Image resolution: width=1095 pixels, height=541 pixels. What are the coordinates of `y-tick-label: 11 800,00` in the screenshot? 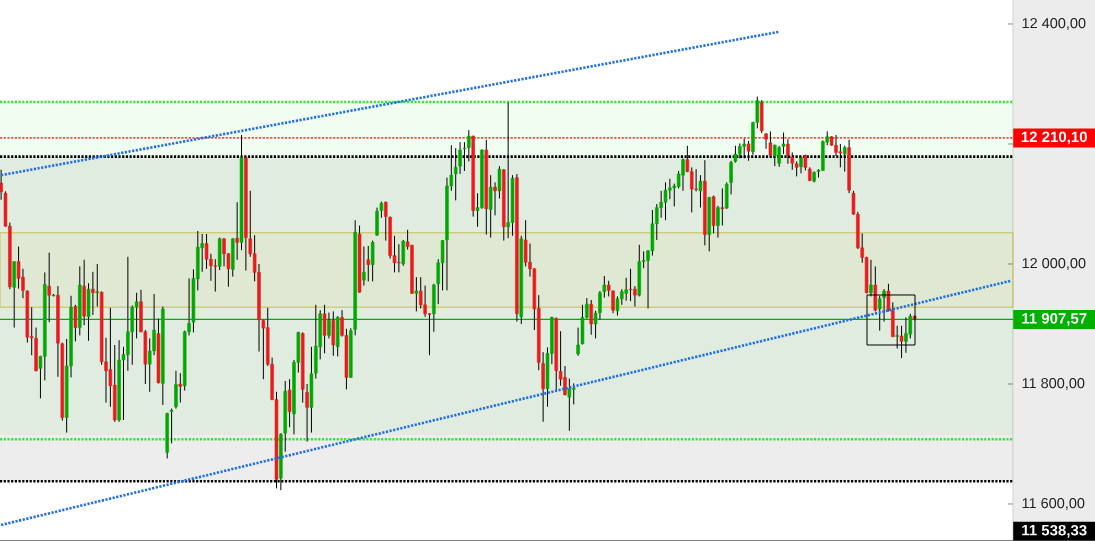 It's located at (1053, 383).